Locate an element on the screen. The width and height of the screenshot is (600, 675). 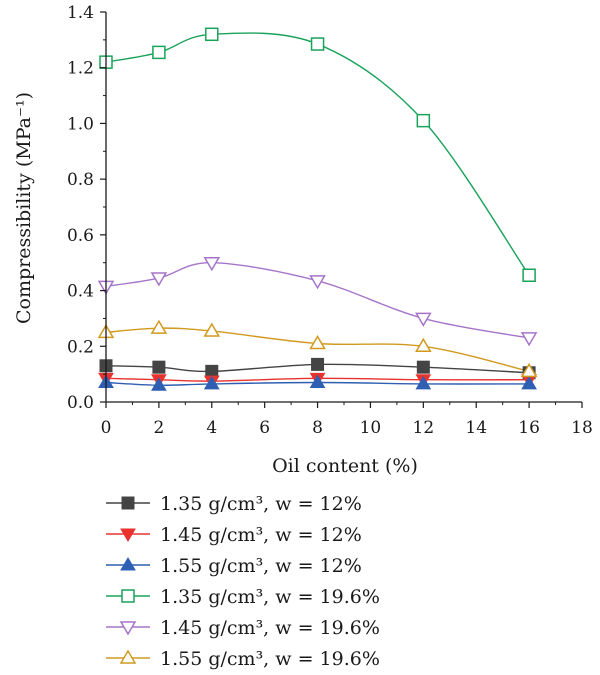
legend-item: 1.35 g/cm³, w = 12% is located at coordinates (234, 504).